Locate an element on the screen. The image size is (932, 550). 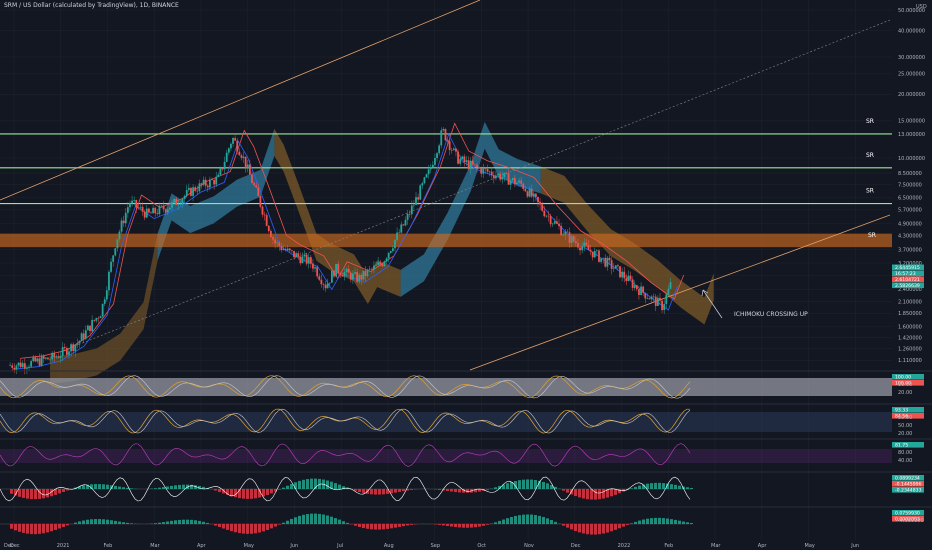
indicator-value-tag is located at coordinates (908, 490).